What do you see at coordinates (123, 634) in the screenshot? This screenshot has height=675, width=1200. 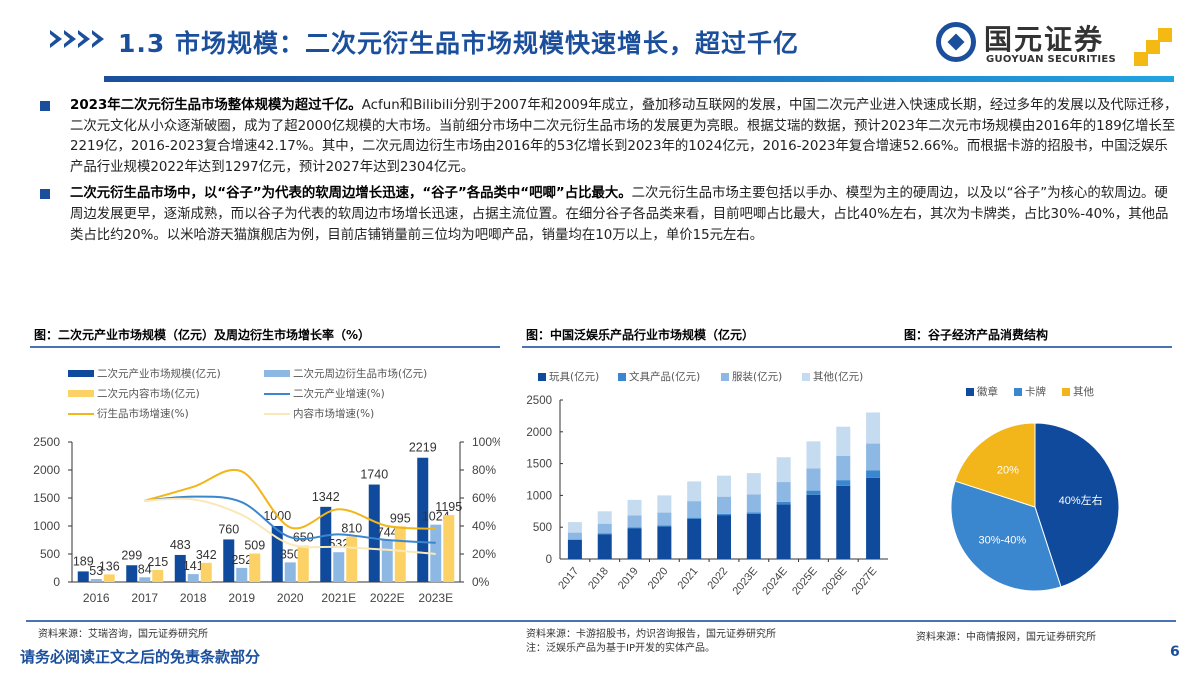 I see `left-source: 资料来源：艾瑞咨询，国元证券研究所` at bounding box center [123, 634].